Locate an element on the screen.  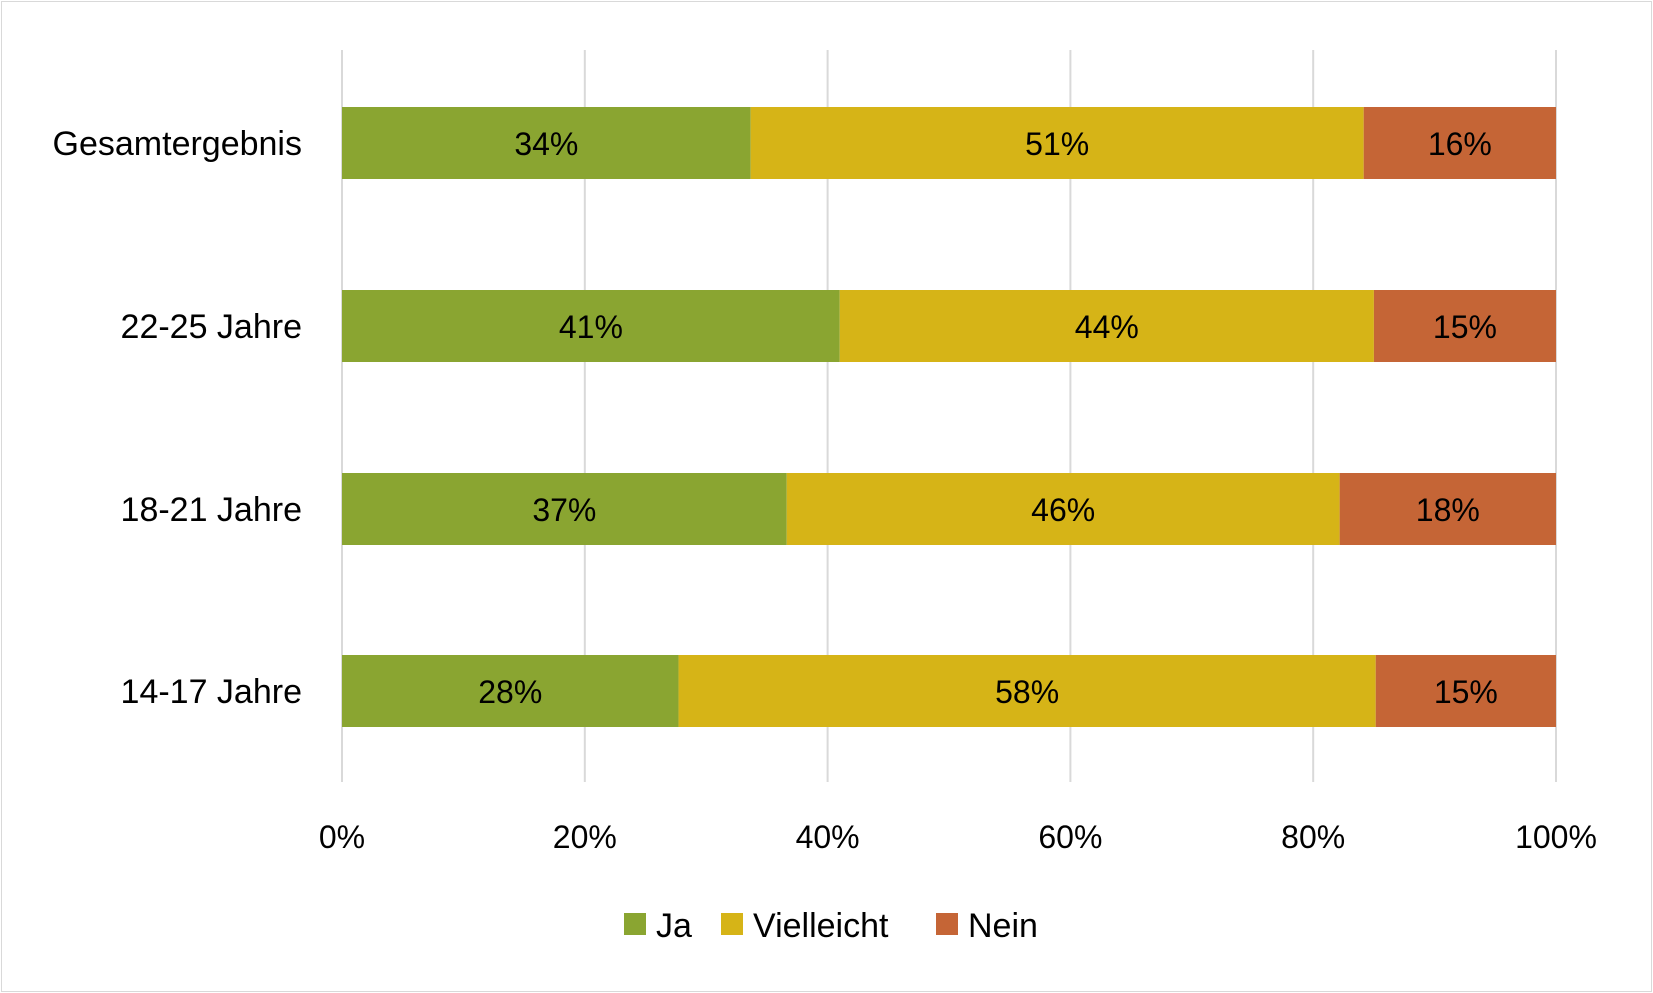
category-label-2: 18-21 Jahre is located at coordinates (211, 510).